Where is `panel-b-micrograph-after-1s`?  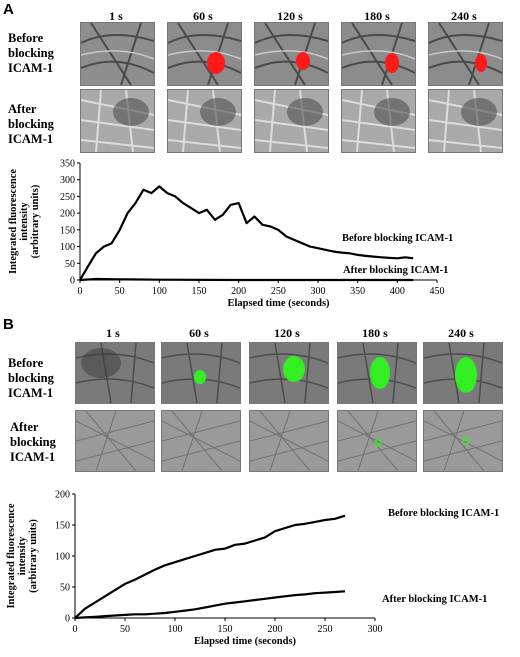 panel-b-micrograph-after-1s is located at coordinates (115, 441).